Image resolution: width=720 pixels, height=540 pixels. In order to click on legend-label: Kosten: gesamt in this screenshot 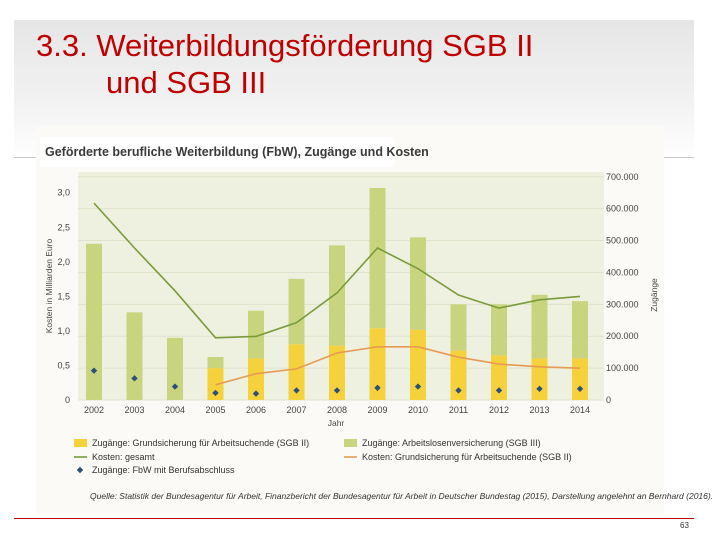, I will do `click(123, 457)`.